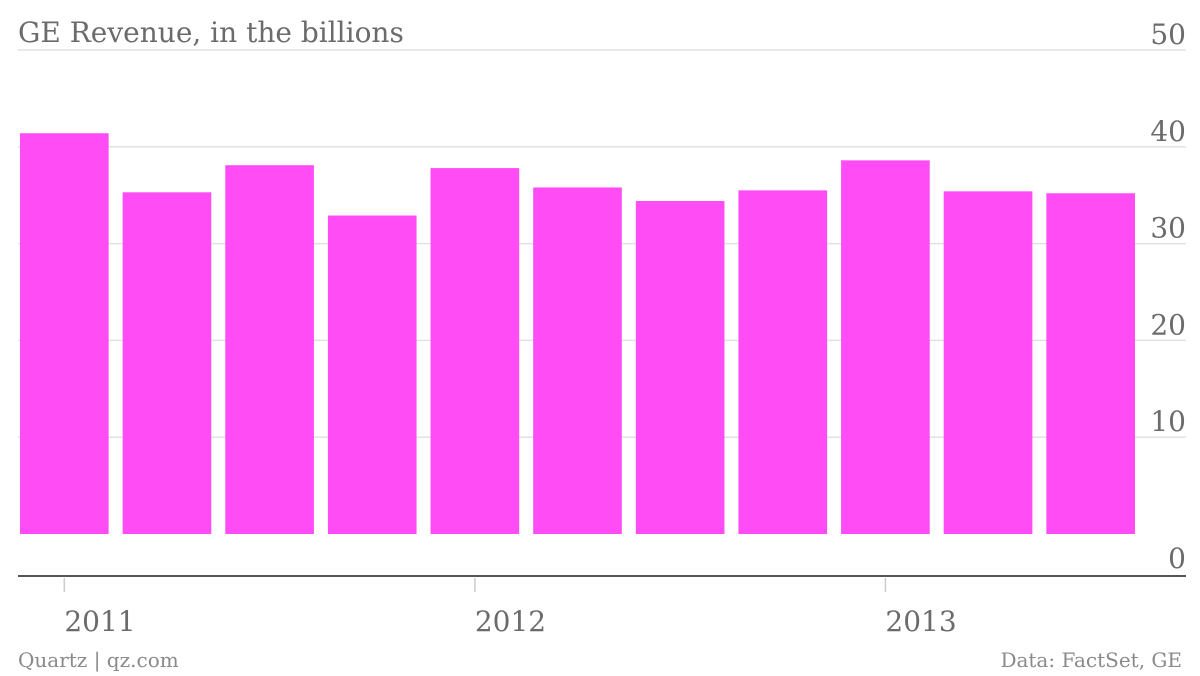  What do you see at coordinates (1168, 131) in the screenshot?
I see `y-tick-label: 40` at bounding box center [1168, 131].